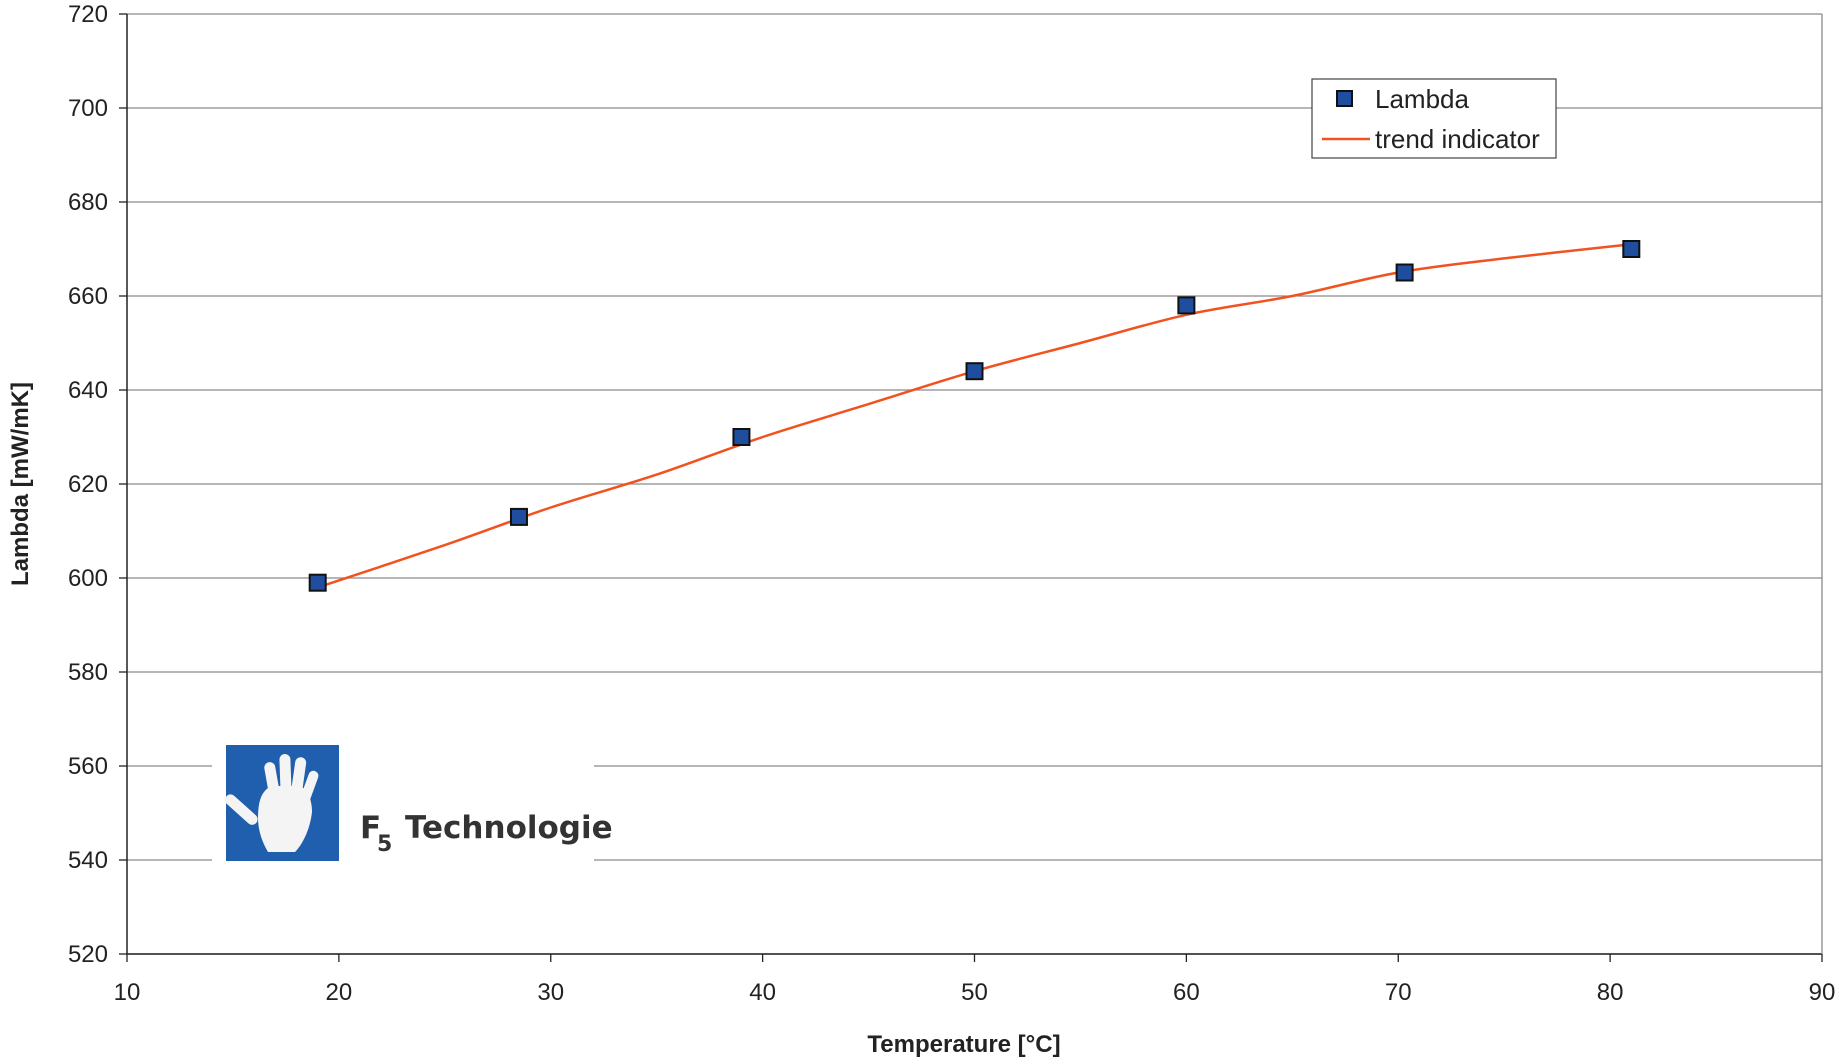 The image size is (1836, 1060). What do you see at coordinates (88, 202) in the screenshot?
I see `y-tick-label: 680` at bounding box center [88, 202].